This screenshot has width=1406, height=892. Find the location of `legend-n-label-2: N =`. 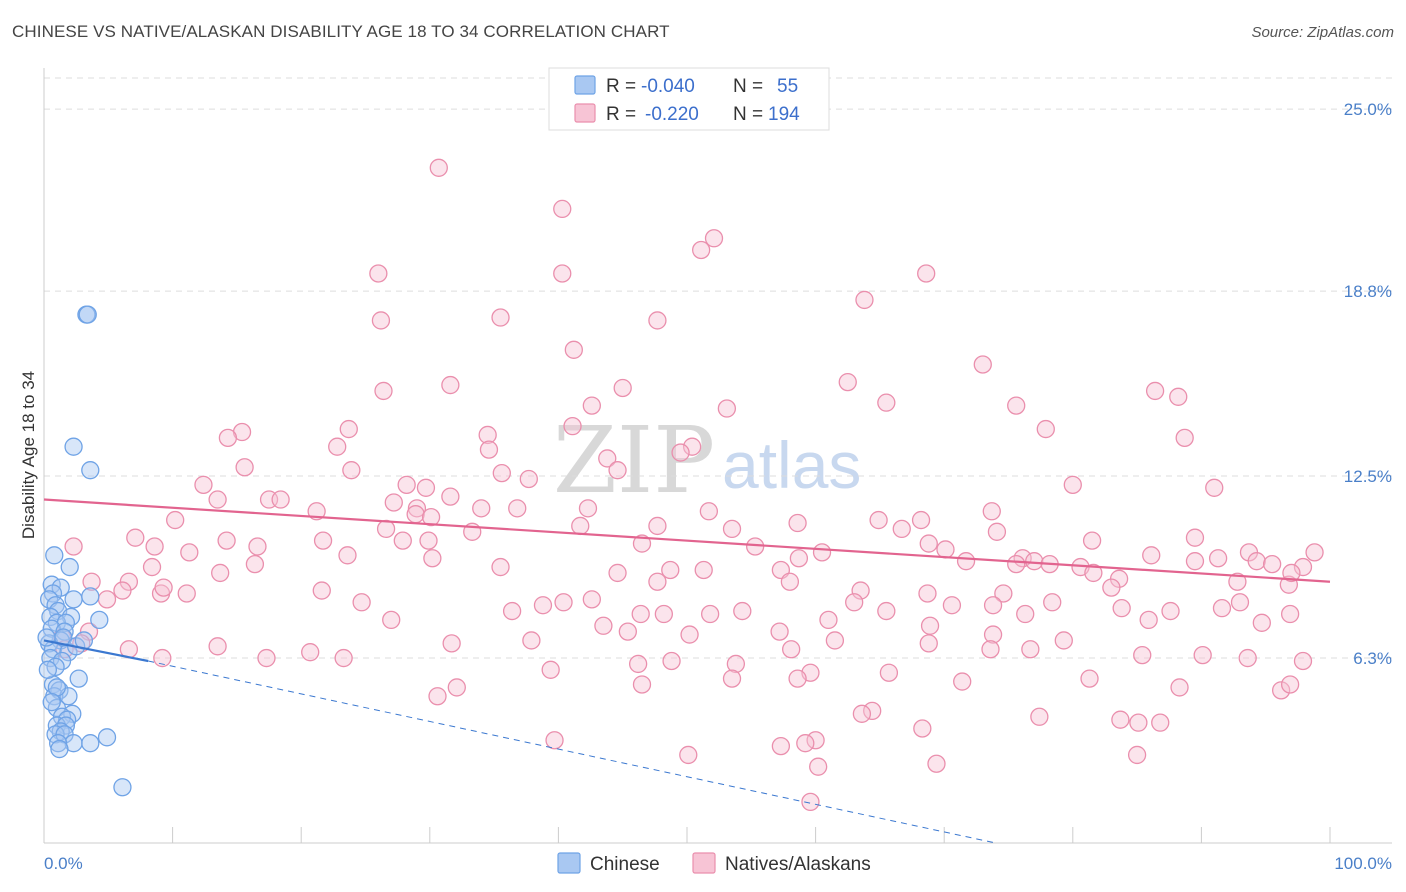

legend-n-label-2: N = is located at coordinates (748, 114).